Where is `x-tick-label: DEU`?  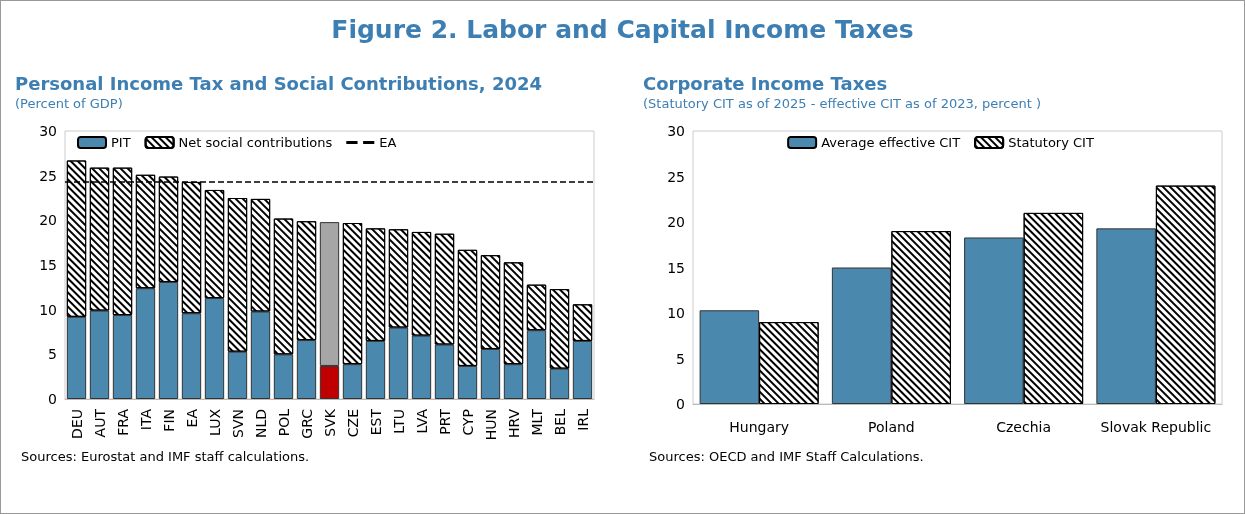
x-tick-label: DEU is located at coordinates (76, 424).